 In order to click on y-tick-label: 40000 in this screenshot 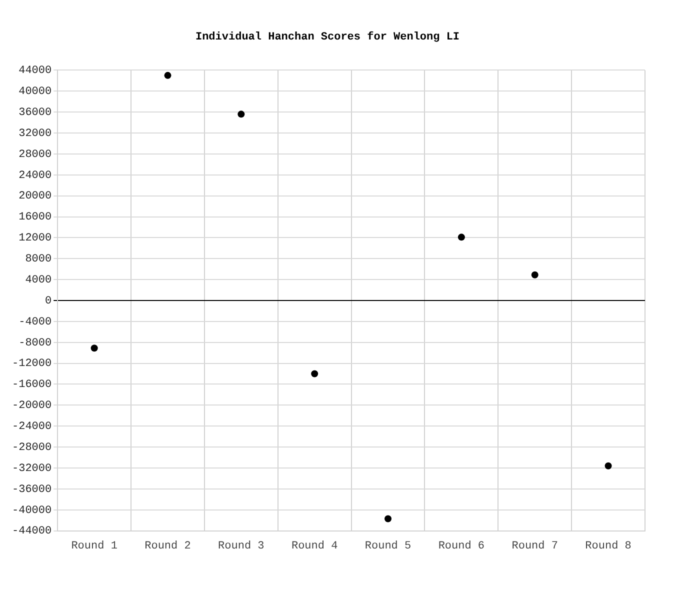, I will do `click(35, 92)`.